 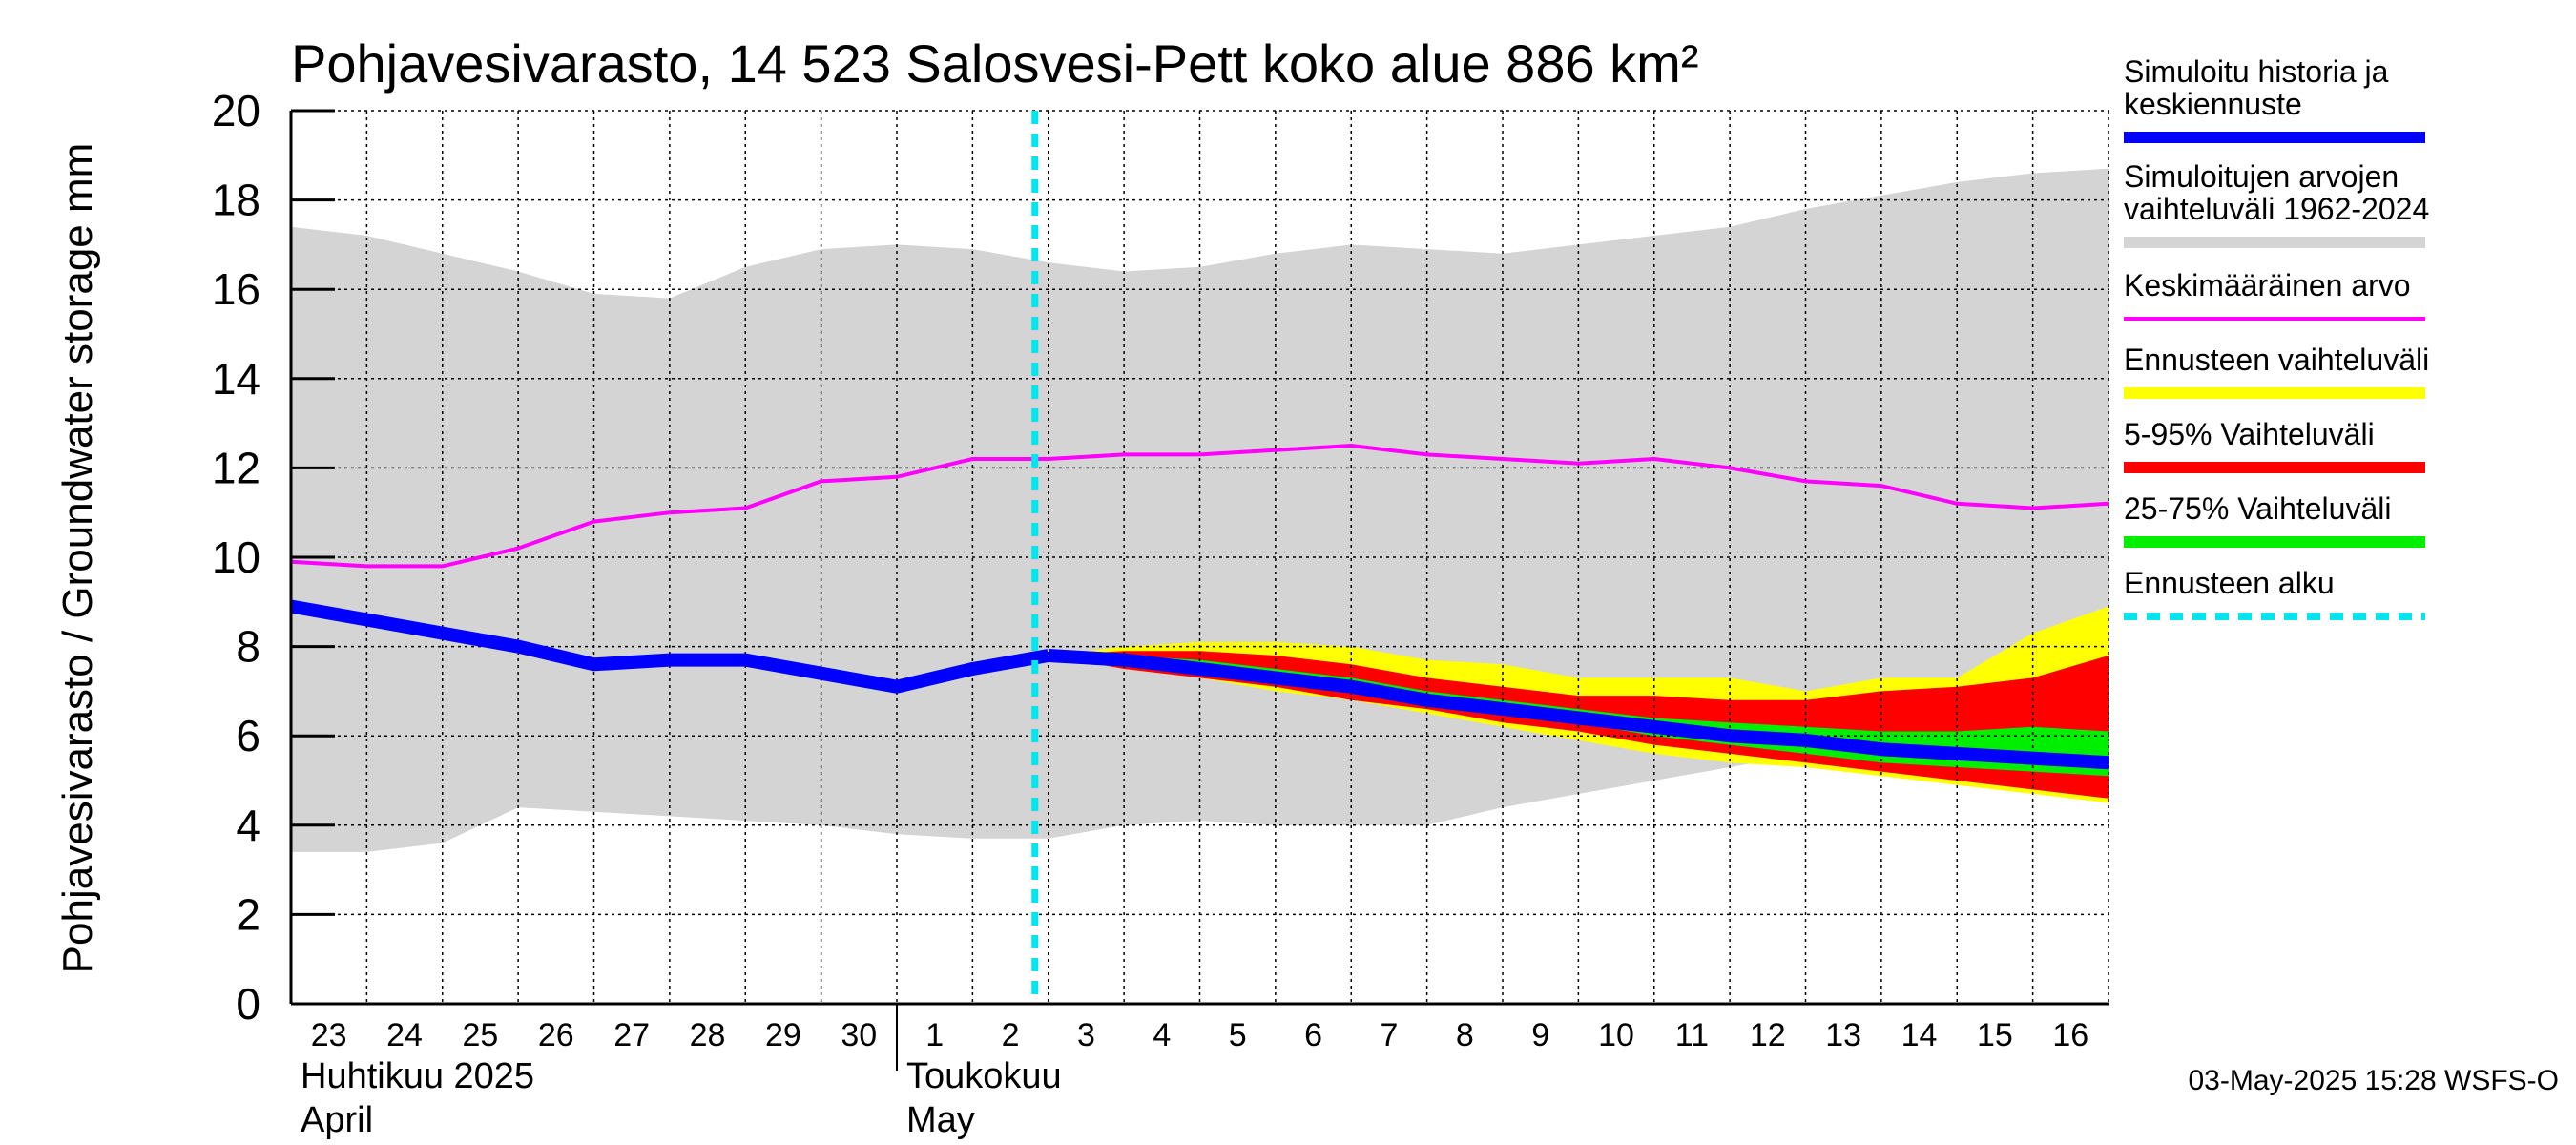 I want to click on legend-item: Keskimääräinen arvo, so click(x=2274, y=295).